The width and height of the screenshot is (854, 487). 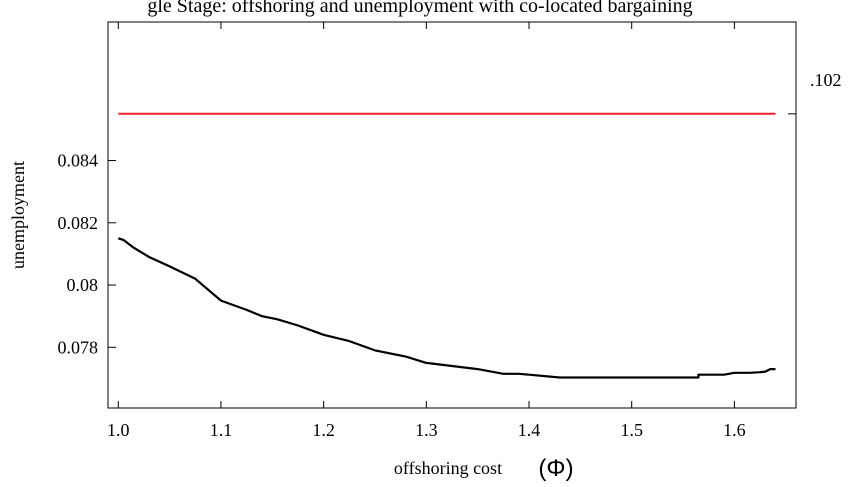 I want to click on x-axis-label: offshoring cost, so click(x=448, y=468).